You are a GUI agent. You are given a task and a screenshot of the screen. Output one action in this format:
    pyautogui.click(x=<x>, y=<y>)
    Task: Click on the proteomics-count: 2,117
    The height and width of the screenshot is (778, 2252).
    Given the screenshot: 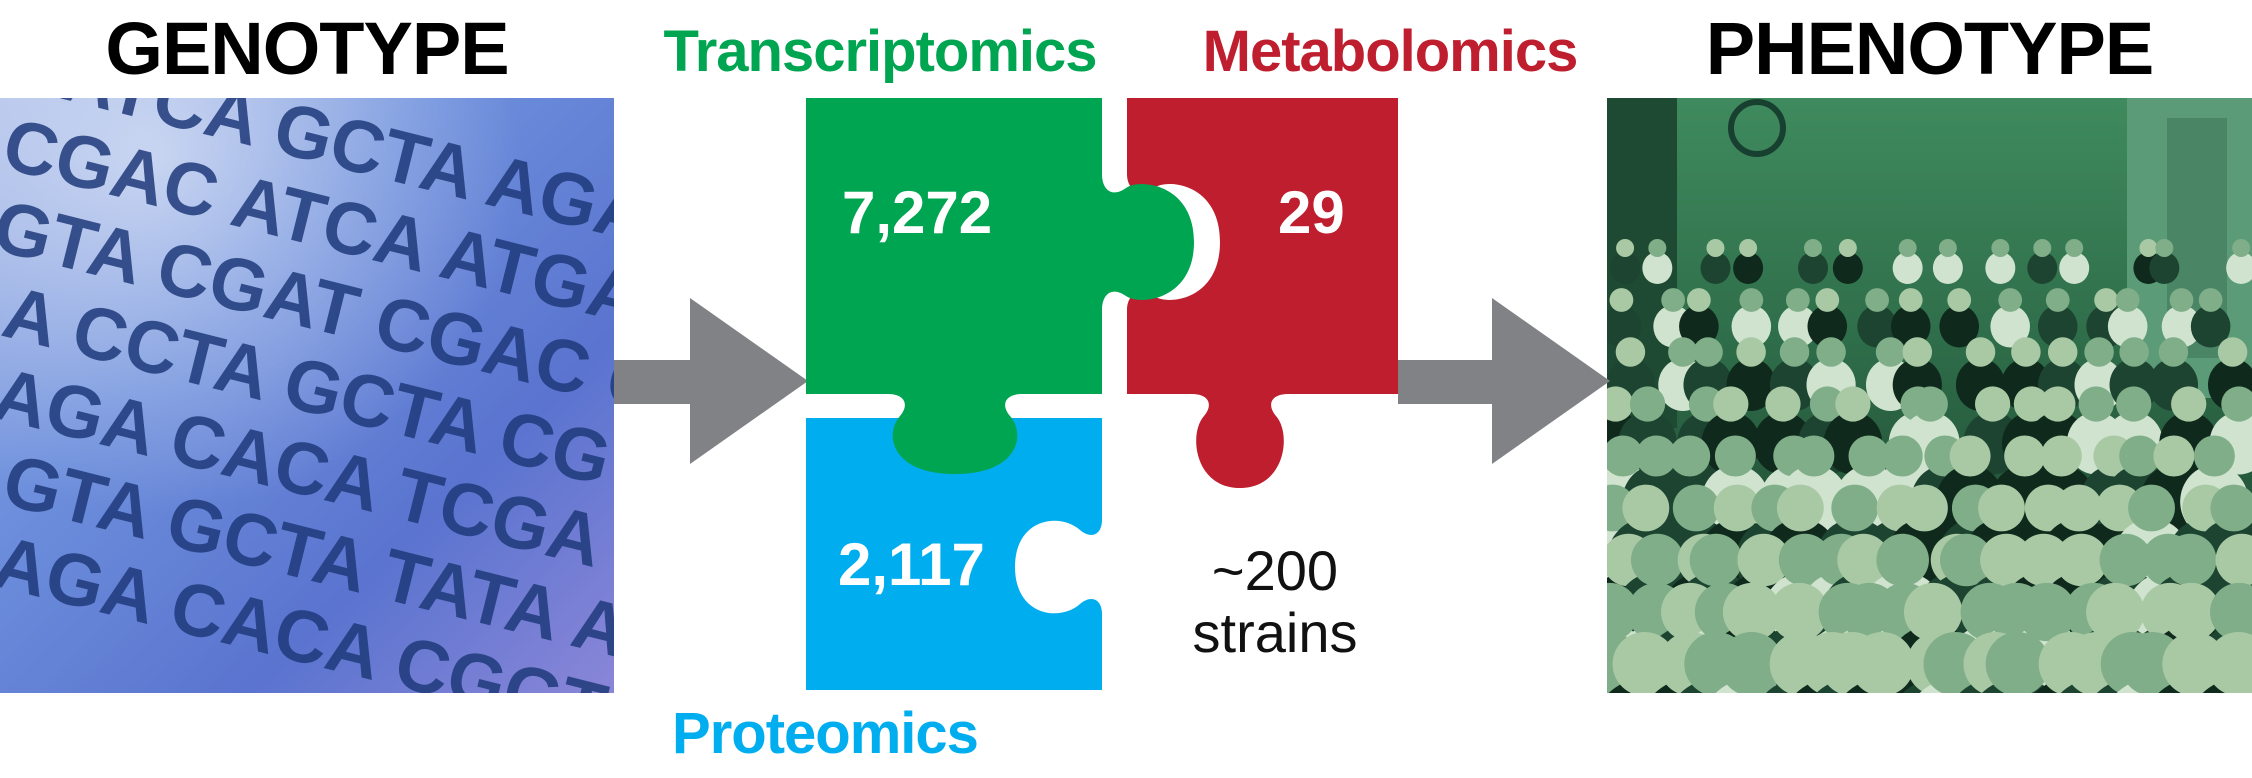 What is the action you would take?
    pyautogui.click(x=911, y=564)
    